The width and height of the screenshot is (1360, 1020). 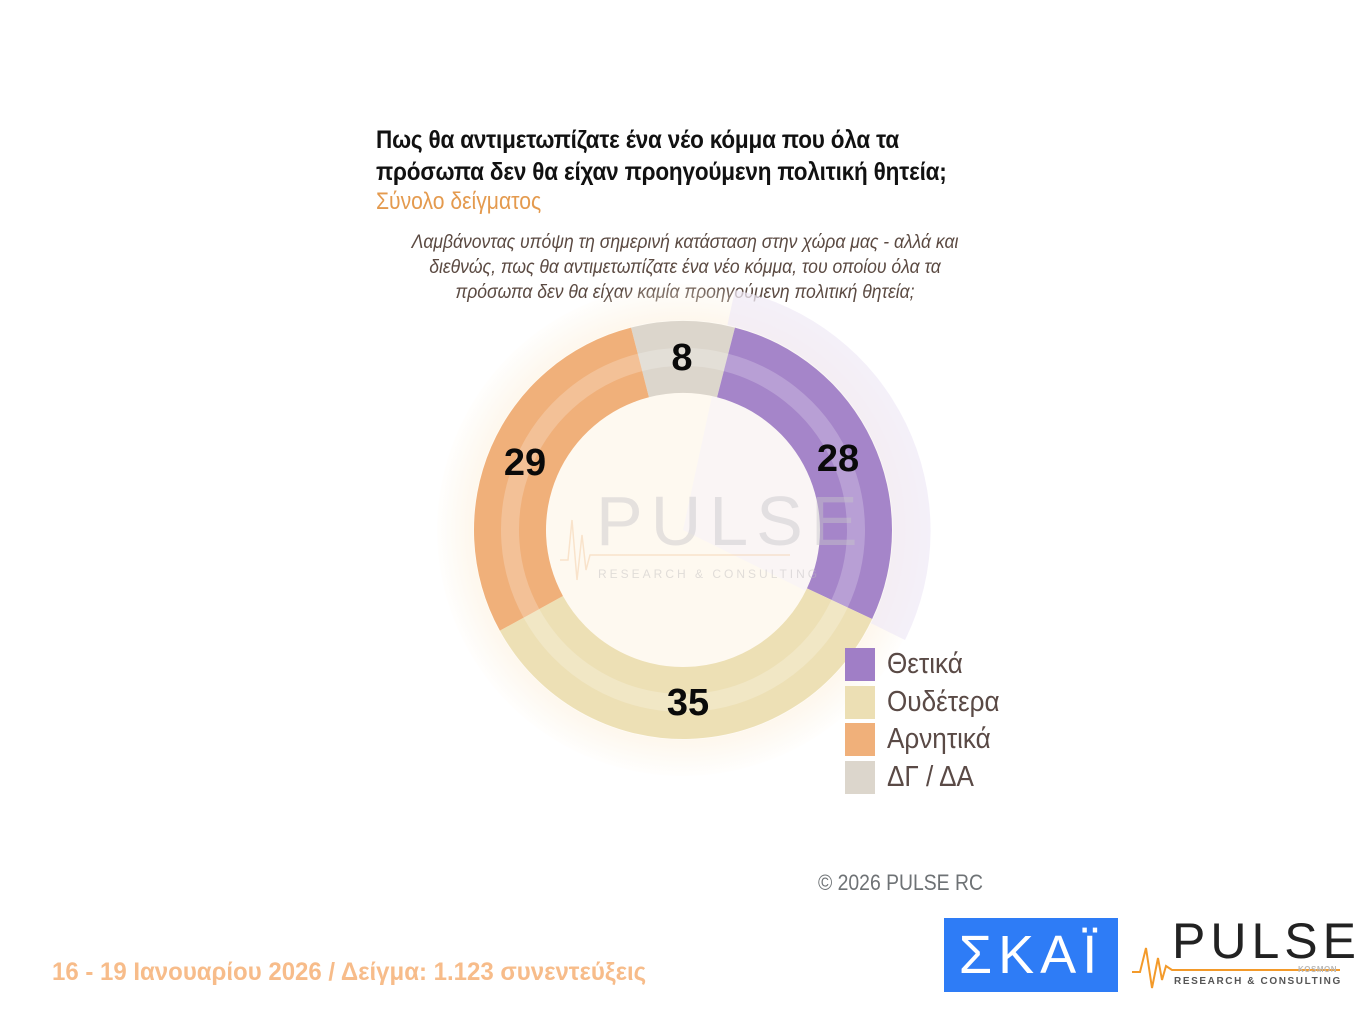 I want to click on pulse-heartbeat-icon, so click(x=1236, y=968).